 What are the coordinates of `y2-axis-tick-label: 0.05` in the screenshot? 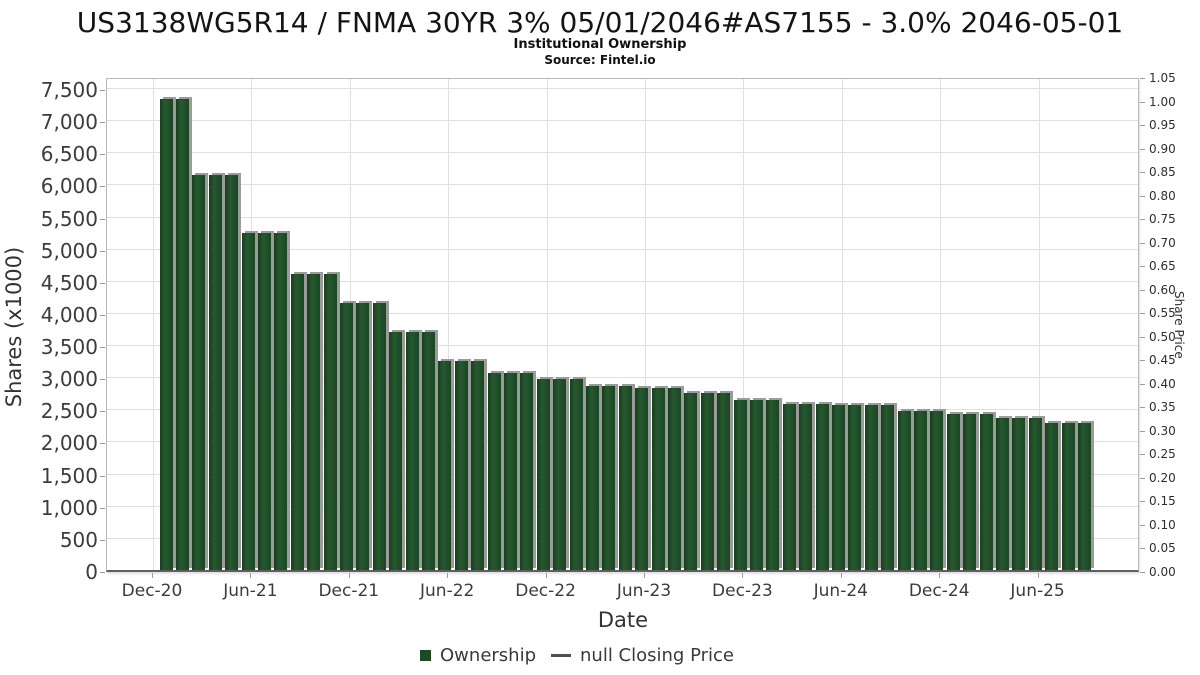 It's located at (1162, 548).